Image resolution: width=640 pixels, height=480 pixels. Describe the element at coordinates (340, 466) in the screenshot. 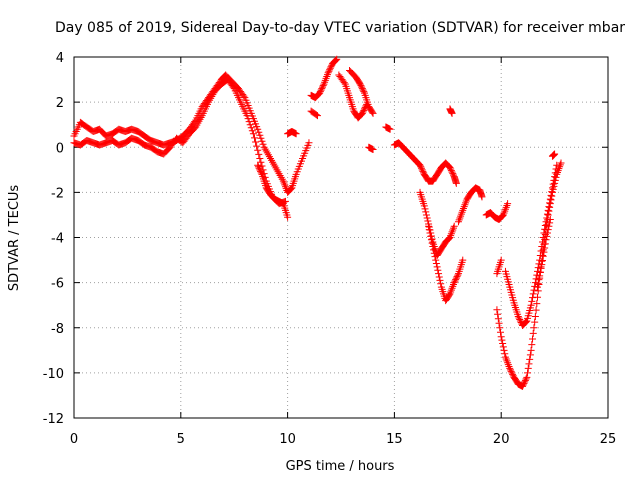

I see `x-axis-label: GPS time / hours` at that location.